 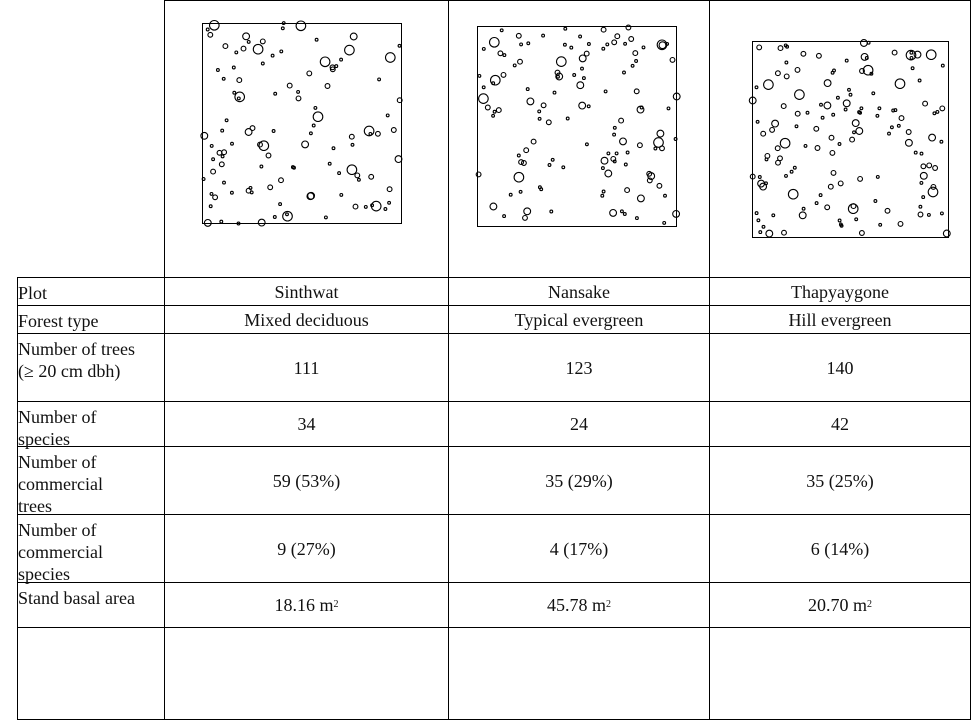 I want to click on cell-commercial-species-nansake: 4 (17%), so click(x=579, y=548).